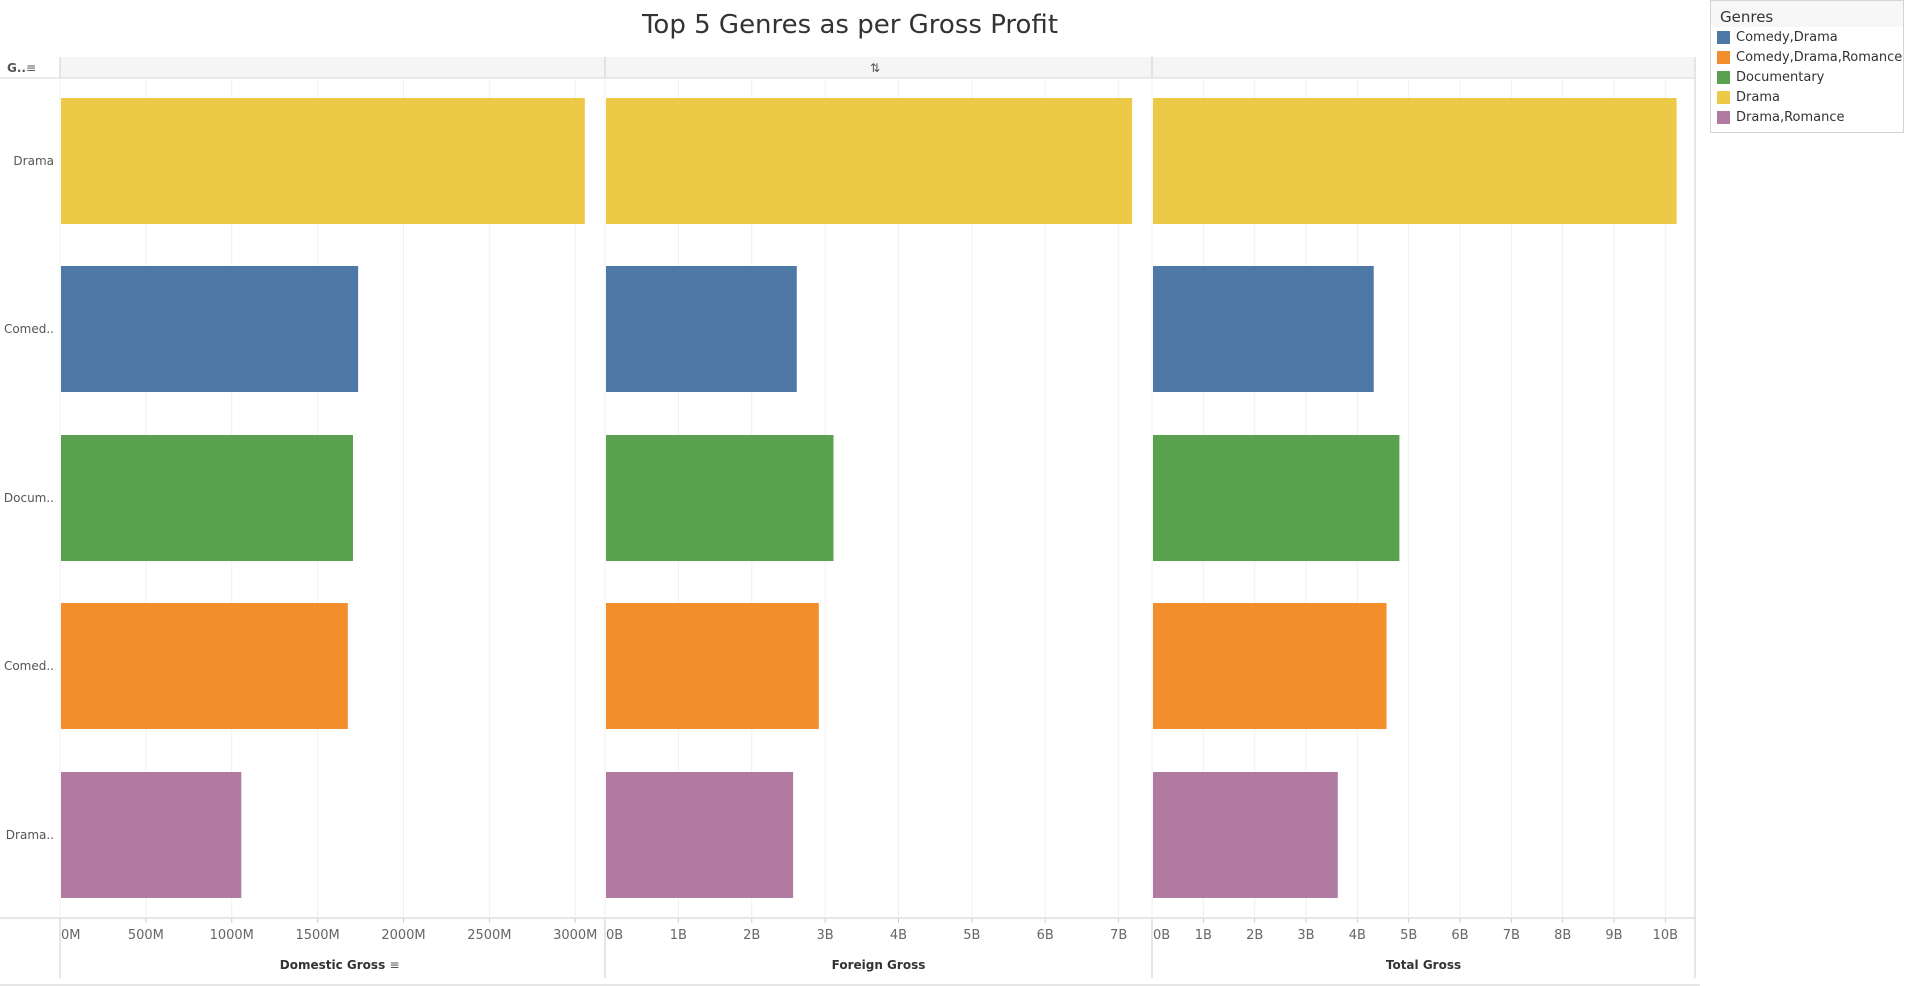 This screenshot has width=1906, height=986. I want to click on legend-label: Drama,Romance, so click(1790, 117).